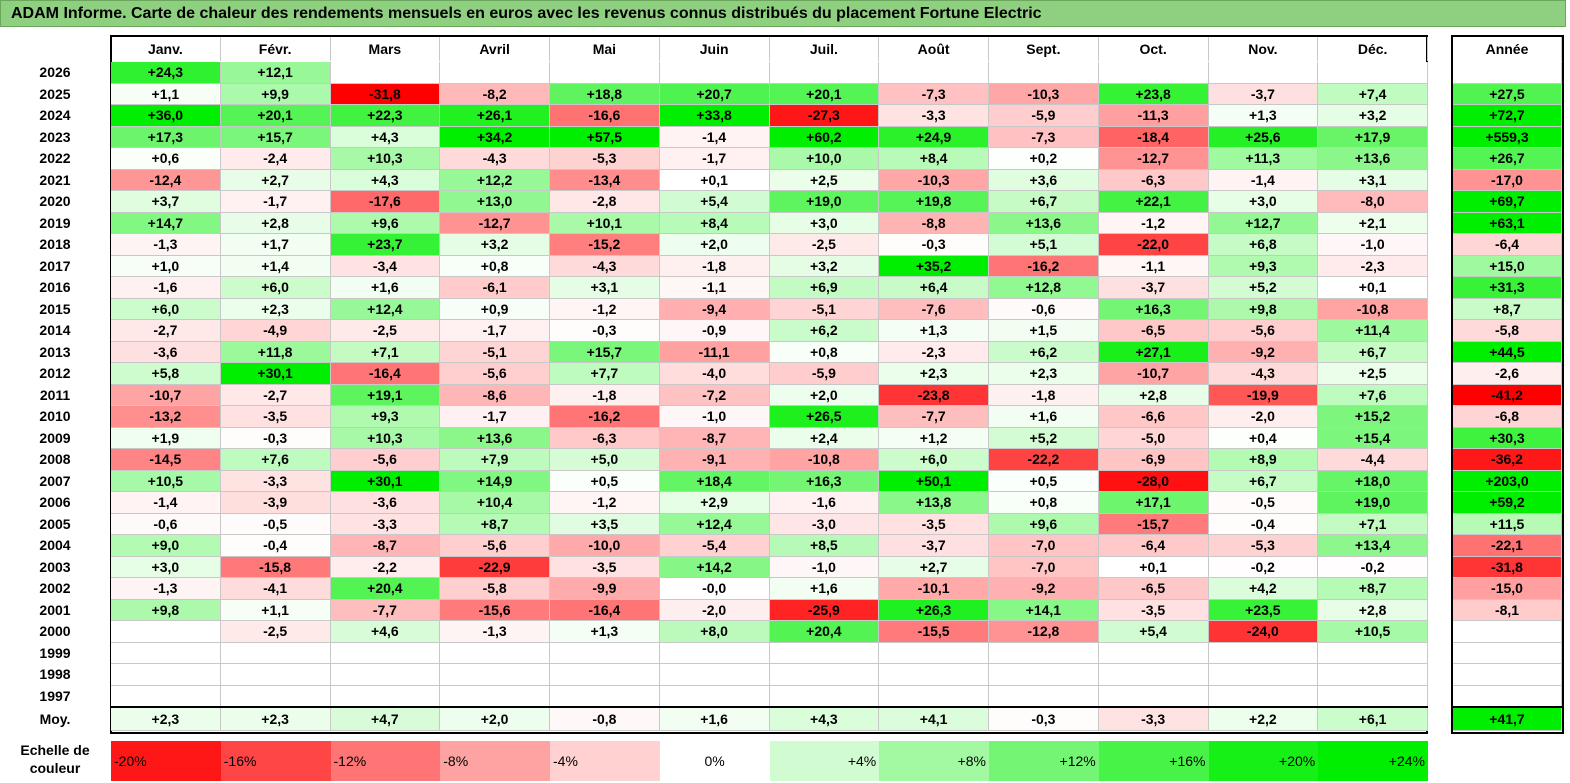  Describe the element at coordinates (385, 331) in the screenshot. I see `heatmap-cell: -2,5` at that location.